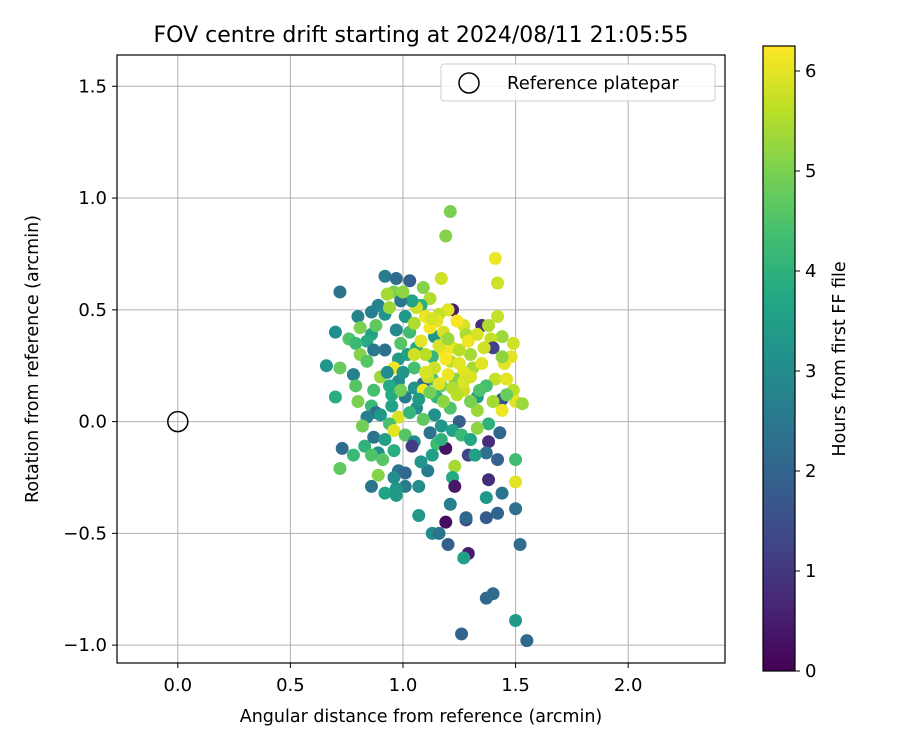 The height and width of the screenshot is (750, 900). What do you see at coordinates (810, 571) in the screenshot?
I see `colorbar-tick-label: 1` at bounding box center [810, 571].